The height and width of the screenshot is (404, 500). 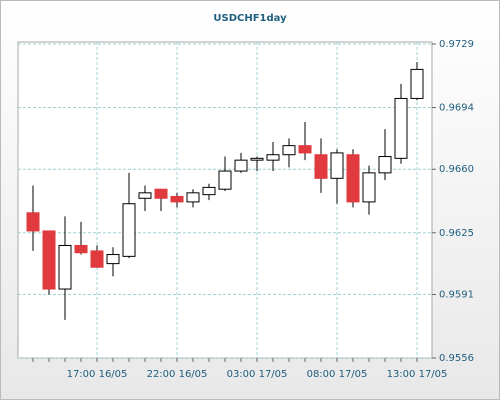 What do you see at coordinates (177, 374) in the screenshot?
I see `x-tick-label: 22:00 16/05` at bounding box center [177, 374].